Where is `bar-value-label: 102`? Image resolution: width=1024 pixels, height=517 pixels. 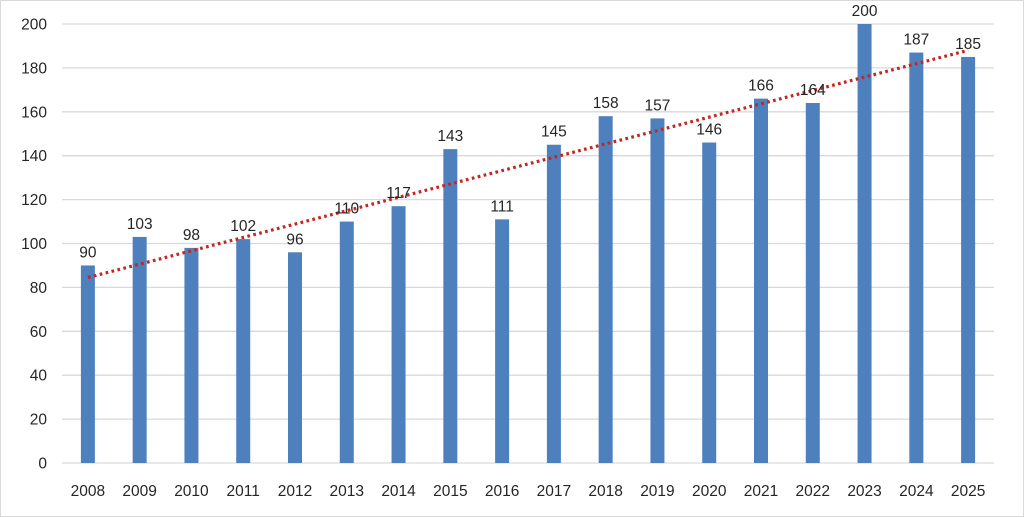 bar-value-label: 102 is located at coordinates (243, 226).